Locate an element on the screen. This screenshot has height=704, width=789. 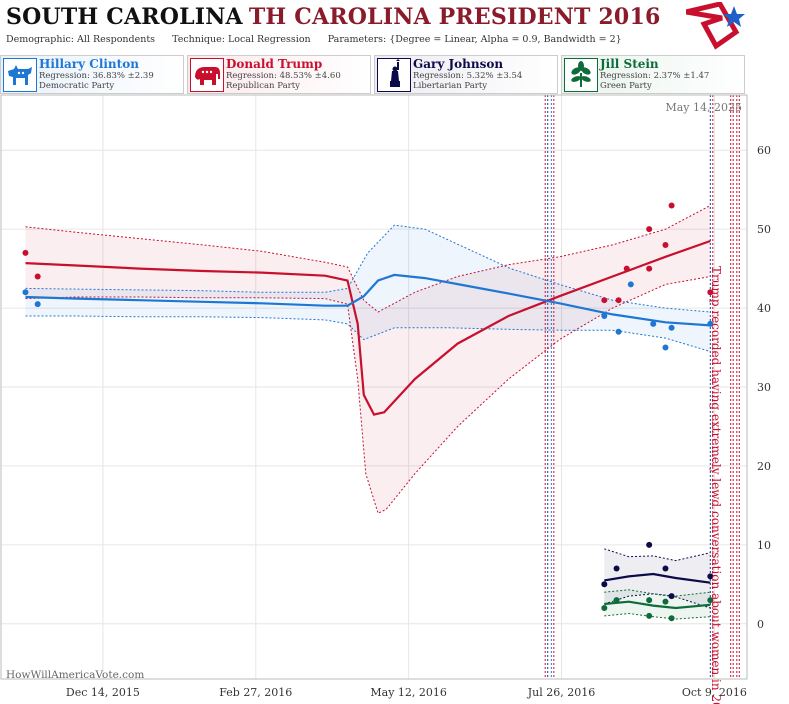
donkey-icon is located at coordinates (20, 75).